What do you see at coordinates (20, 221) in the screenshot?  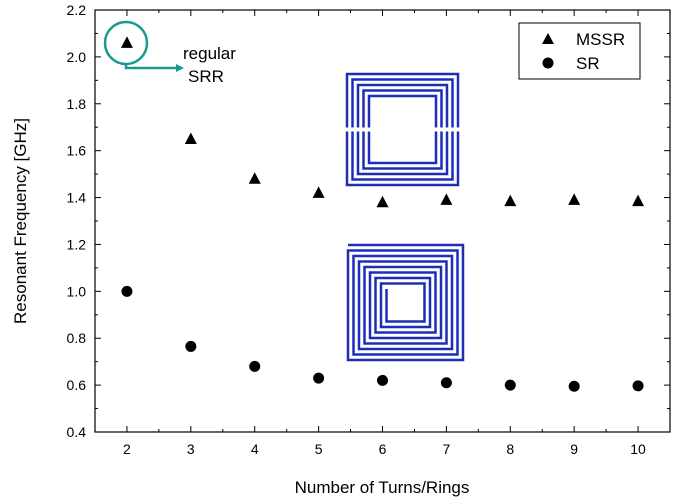 I see `y-axis-title: Resonant Frequency [GHz]` at bounding box center [20, 221].